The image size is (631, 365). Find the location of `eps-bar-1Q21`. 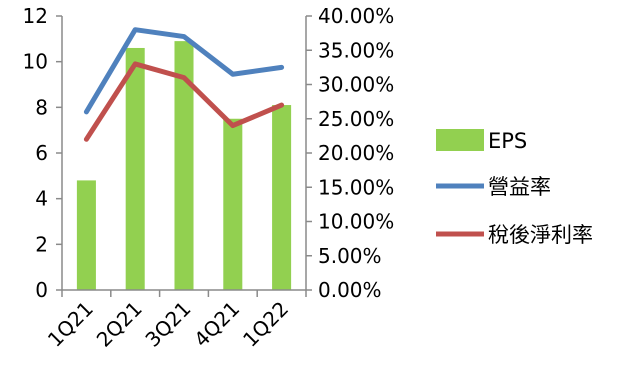

eps-bar-1Q21 is located at coordinates (86, 235).